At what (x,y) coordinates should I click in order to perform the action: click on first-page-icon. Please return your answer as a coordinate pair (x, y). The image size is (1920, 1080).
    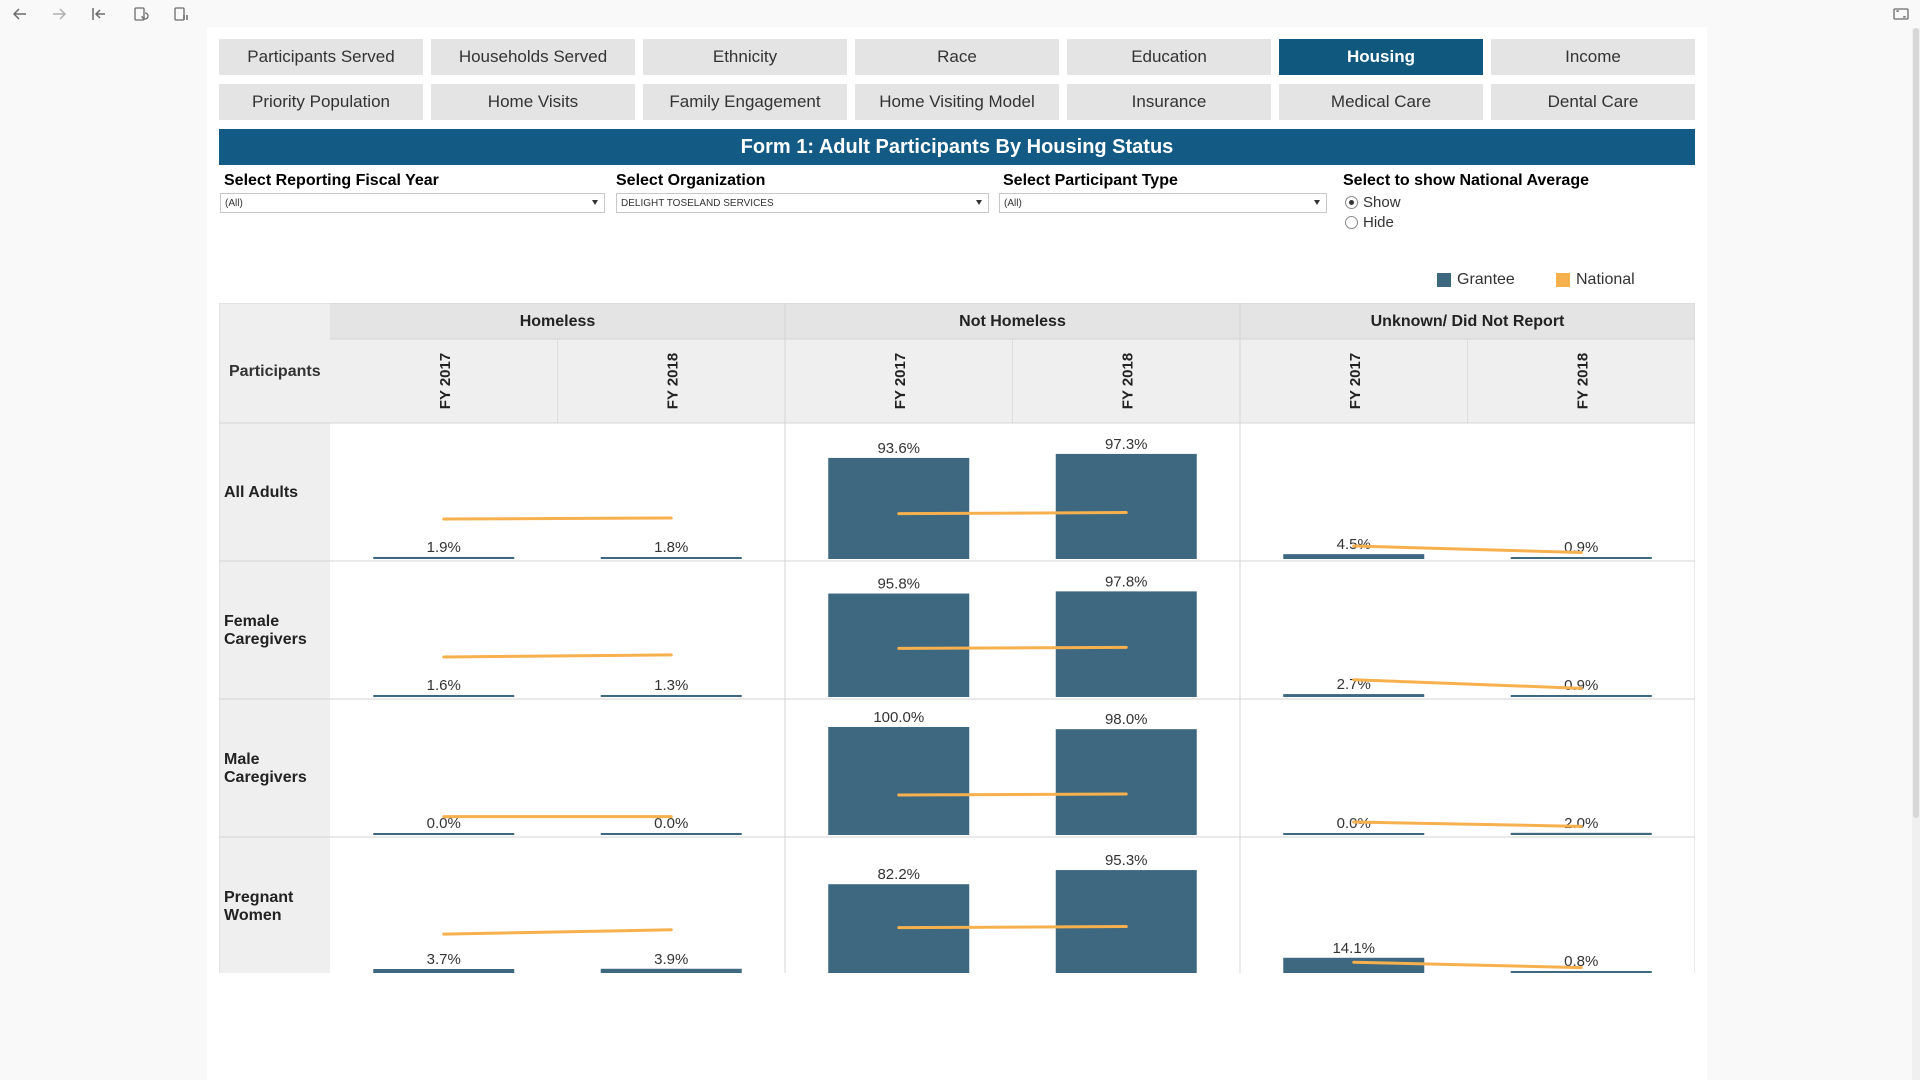
    Looking at the image, I should click on (99, 14).